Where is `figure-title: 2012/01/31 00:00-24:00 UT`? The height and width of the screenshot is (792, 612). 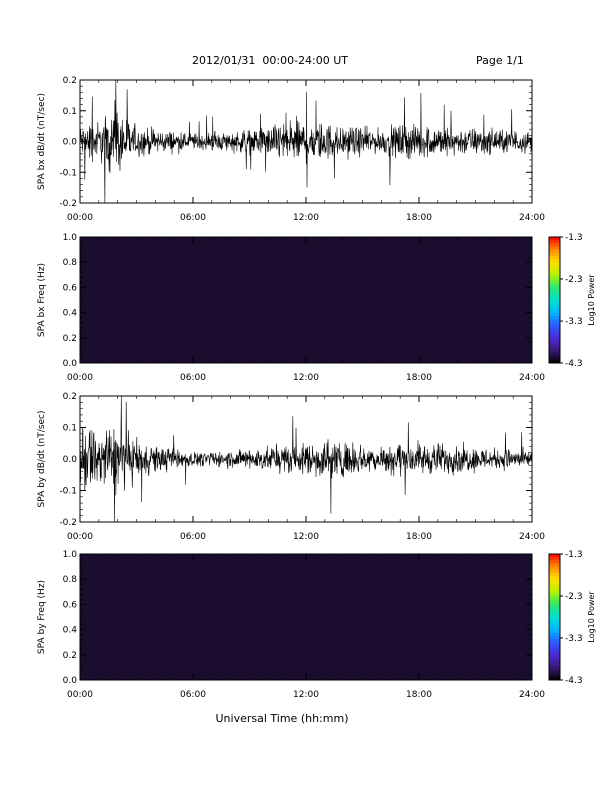 figure-title: 2012/01/31 00:00-24:00 UT is located at coordinates (270, 60).